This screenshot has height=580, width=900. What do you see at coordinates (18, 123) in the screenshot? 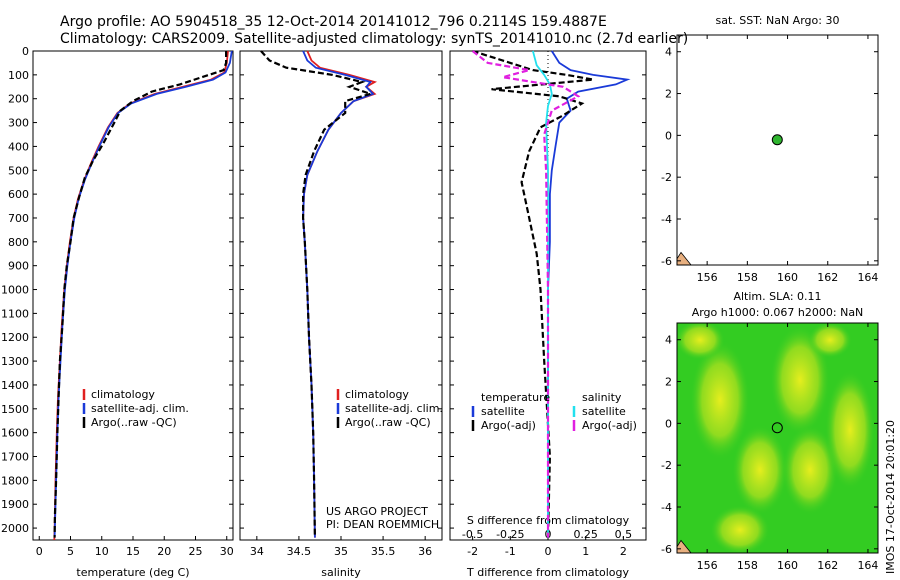
I see `y-tick-label: 300` at bounding box center [18, 123].